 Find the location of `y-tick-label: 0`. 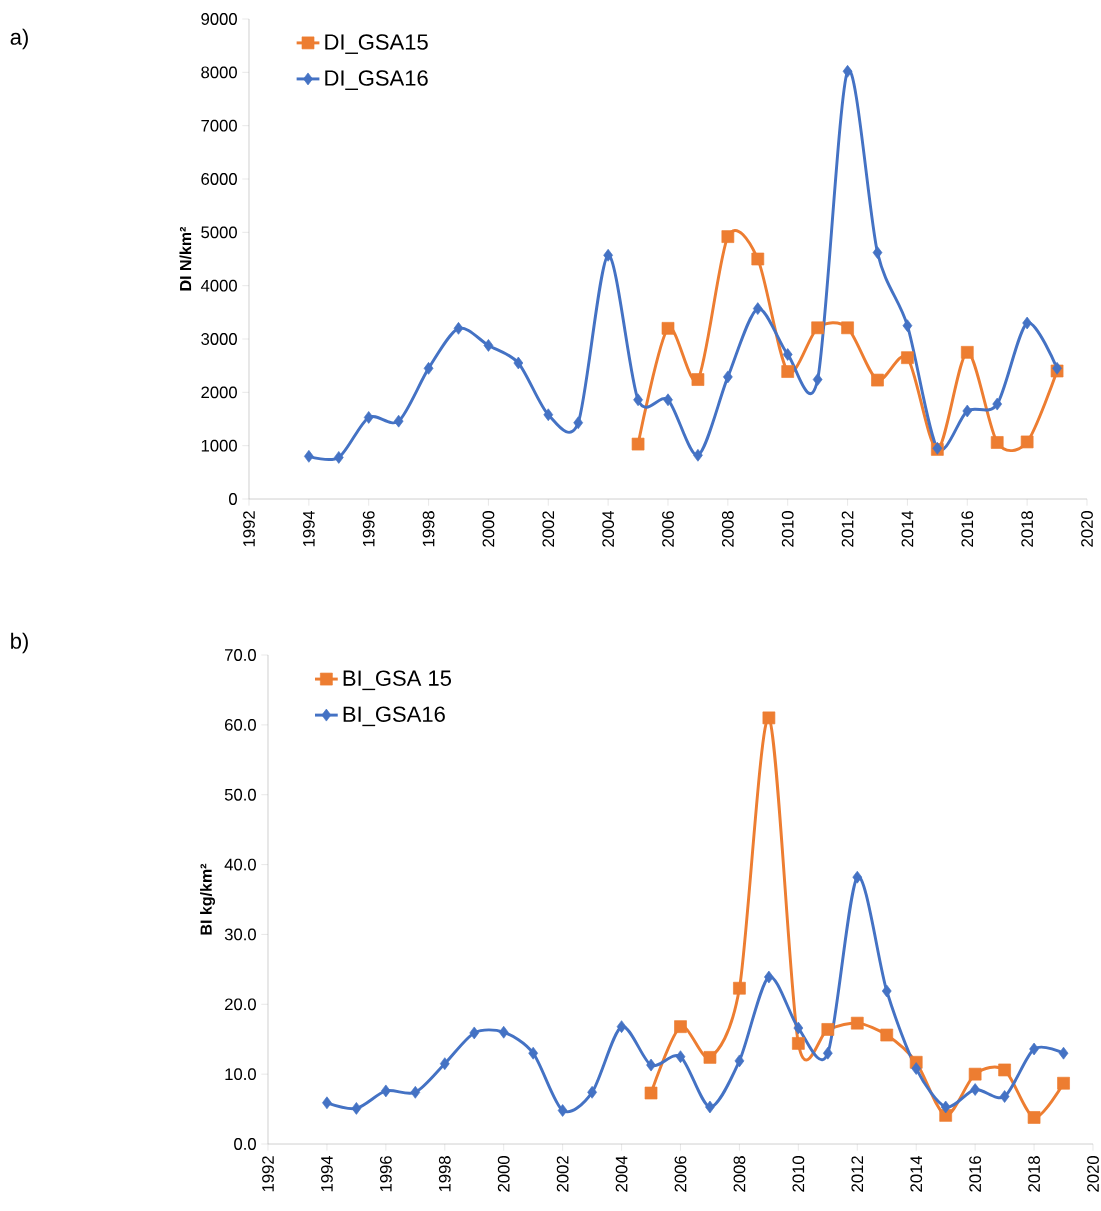

y-tick-label: 0 is located at coordinates (233, 499).